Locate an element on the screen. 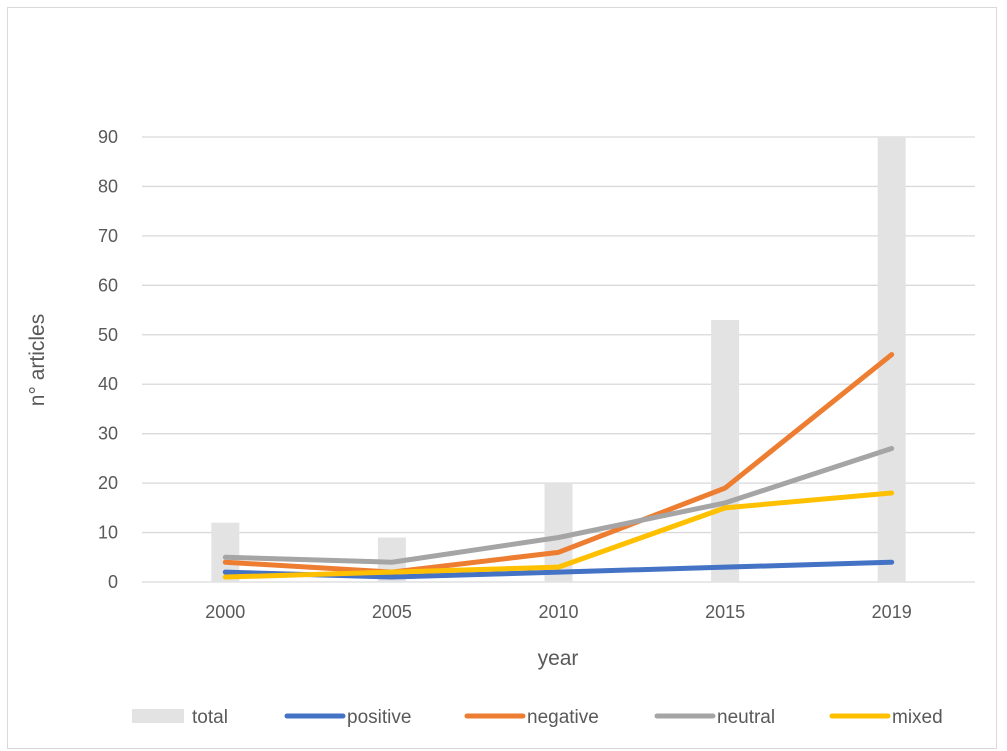 This screenshot has height=751, width=1007. line-mixed is located at coordinates (558, 535).